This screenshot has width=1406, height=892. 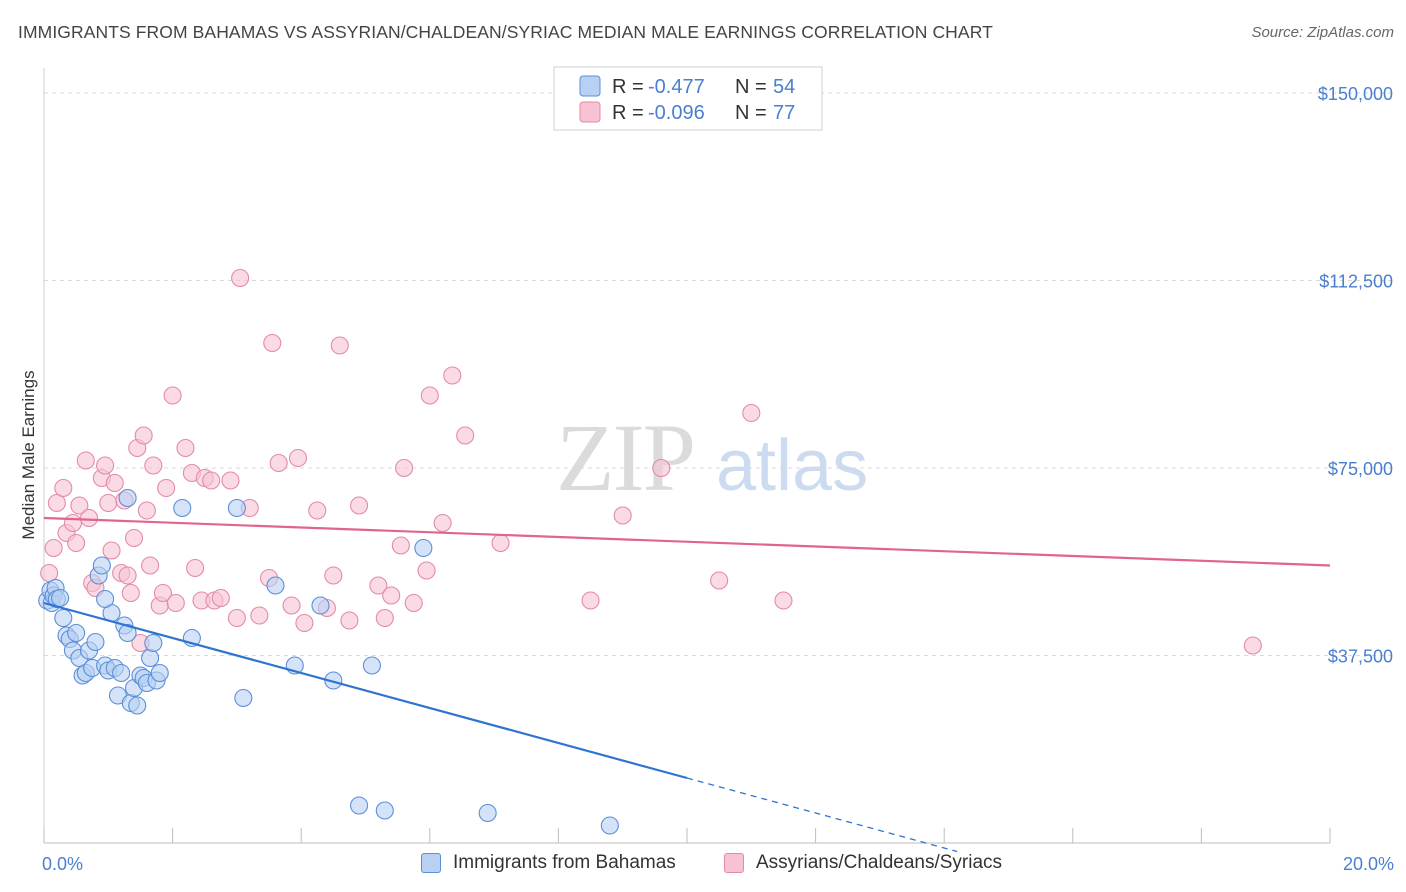 I want to click on legend-item-bahamas: Immigrants from Bahamas, so click(x=548, y=863).